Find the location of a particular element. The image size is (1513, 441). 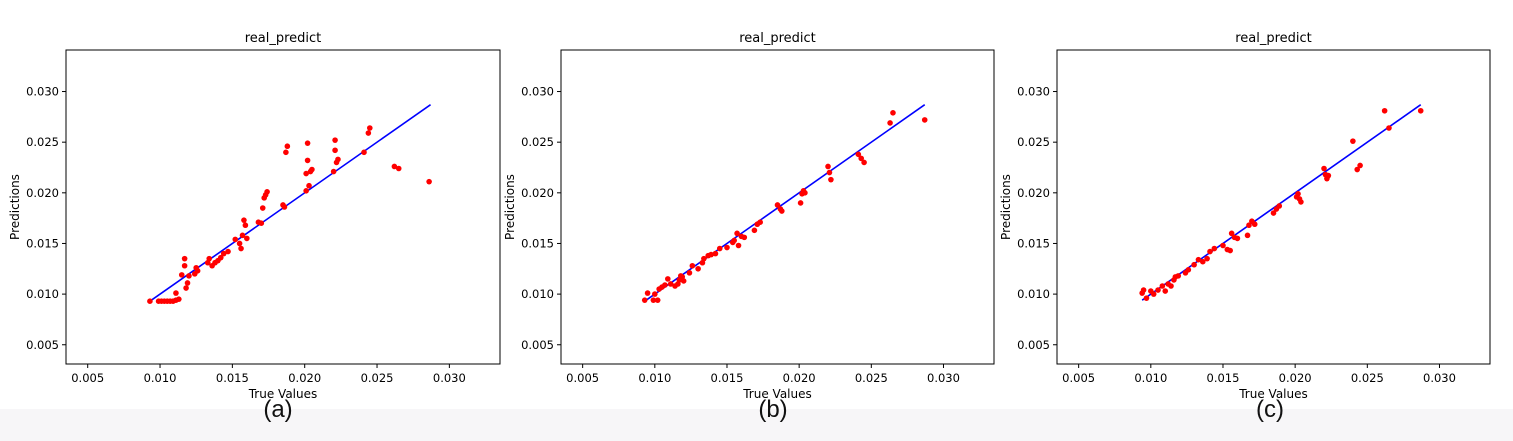

y-tick-label: 0.010 is located at coordinates (1033, 294).